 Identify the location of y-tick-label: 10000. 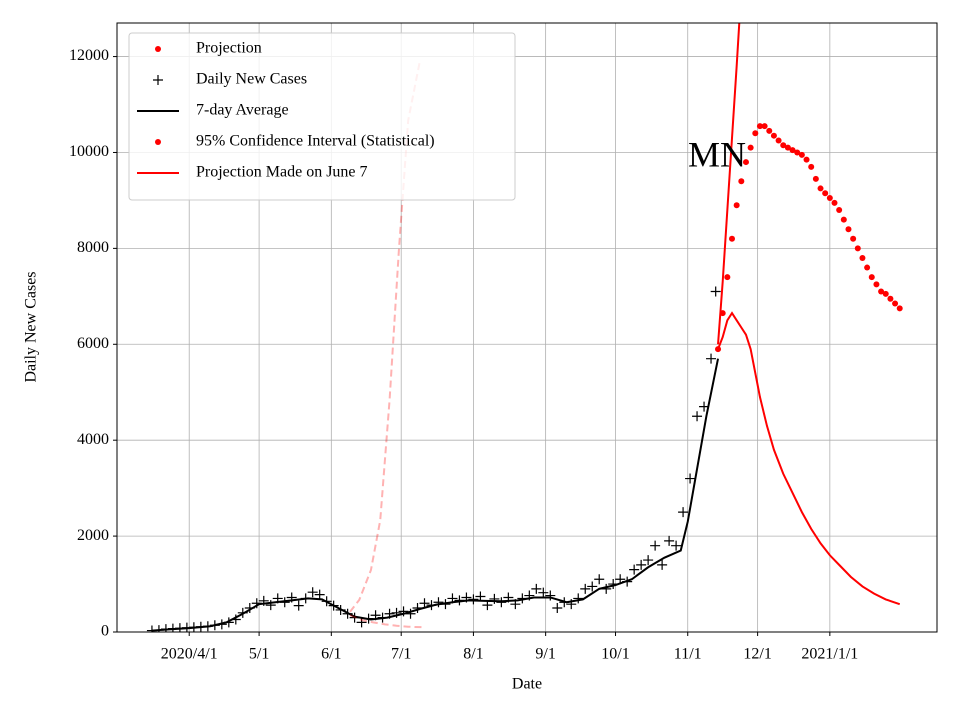
(89, 151).